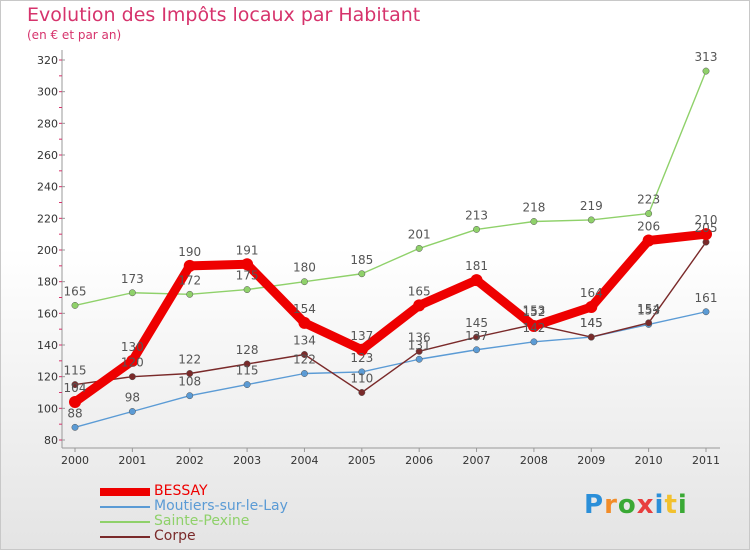 The height and width of the screenshot is (550, 750). I want to click on data-label-sainte-pexine: 172, so click(189, 280).